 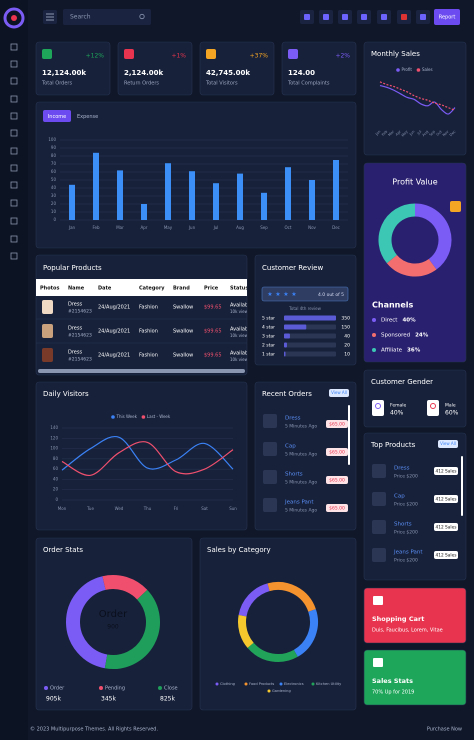 What do you see at coordinates (336, 227) in the screenshot?
I see `x-tick-label: Dec` at bounding box center [336, 227].